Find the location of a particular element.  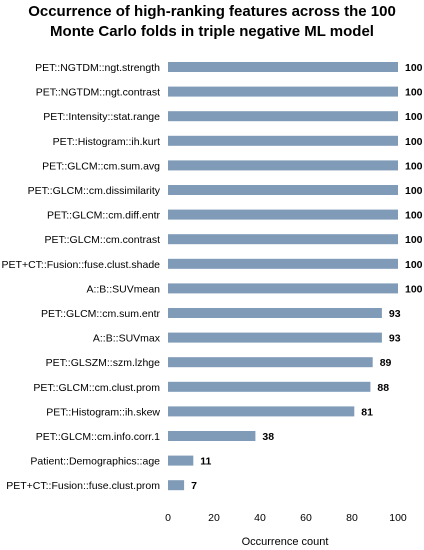

category-label: PET::GLSZM::szm.lzhge is located at coordinates (103, 363).